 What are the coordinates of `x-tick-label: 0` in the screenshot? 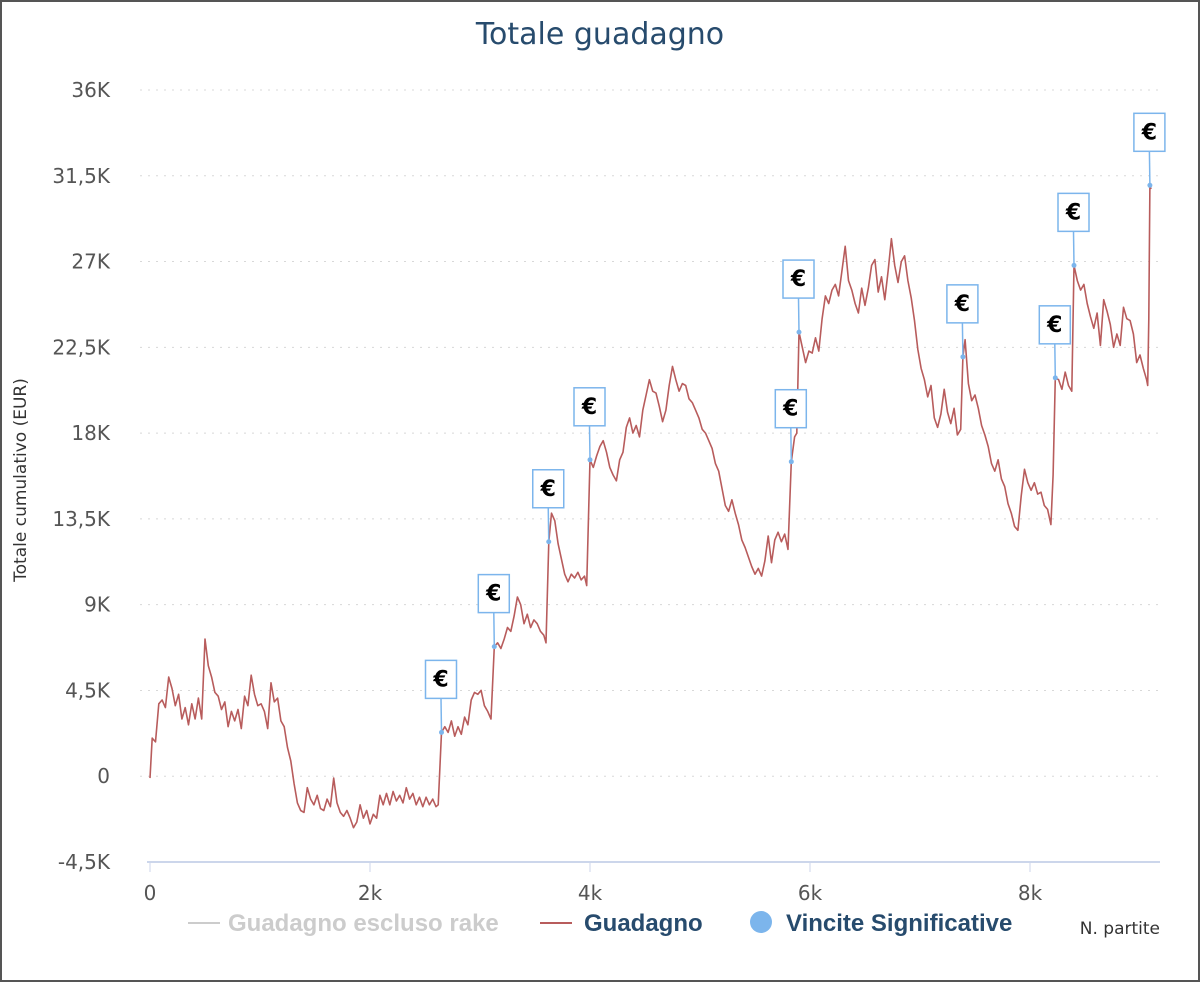 It's located at (150, 893).